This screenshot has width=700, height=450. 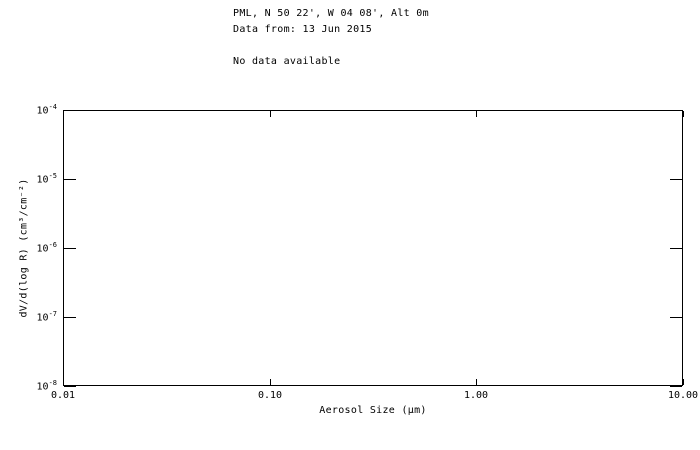 What do you see at coordinates (52, 107) in the screenshot?
I see `y-tick-exponent: -4` at bounding box center [52, 107].